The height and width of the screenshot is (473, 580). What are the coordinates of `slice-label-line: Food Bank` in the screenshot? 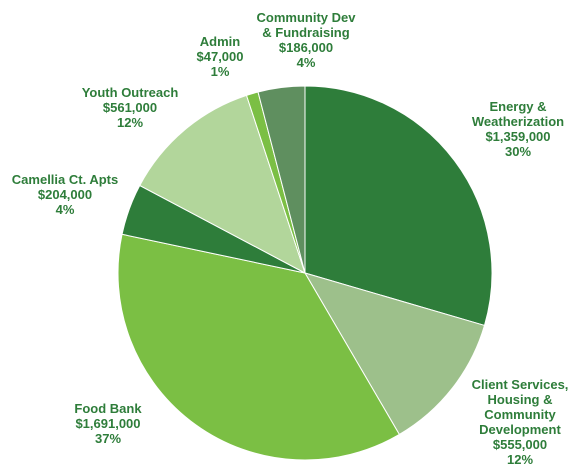 It's located at (108, 408).